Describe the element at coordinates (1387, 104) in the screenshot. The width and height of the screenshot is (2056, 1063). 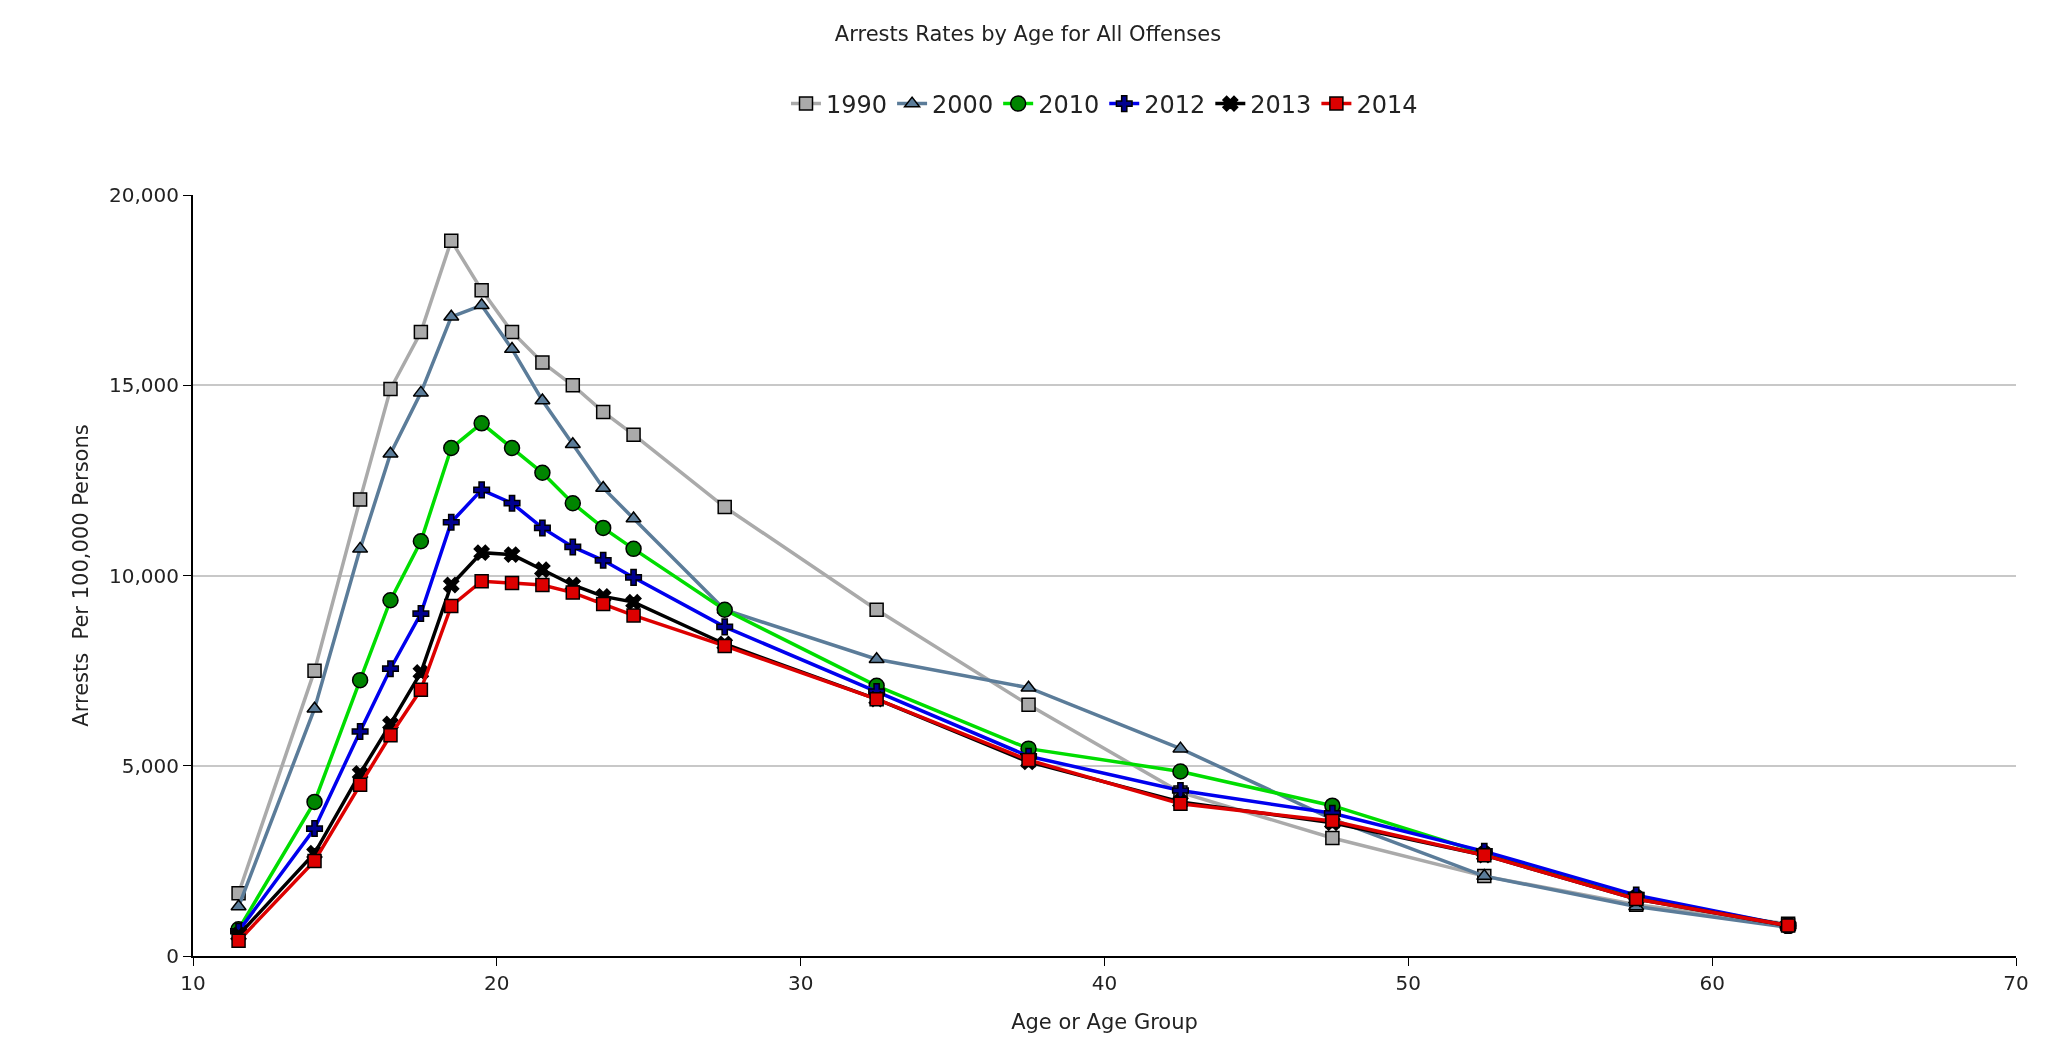
I see `legend-label: 2014` at that location.